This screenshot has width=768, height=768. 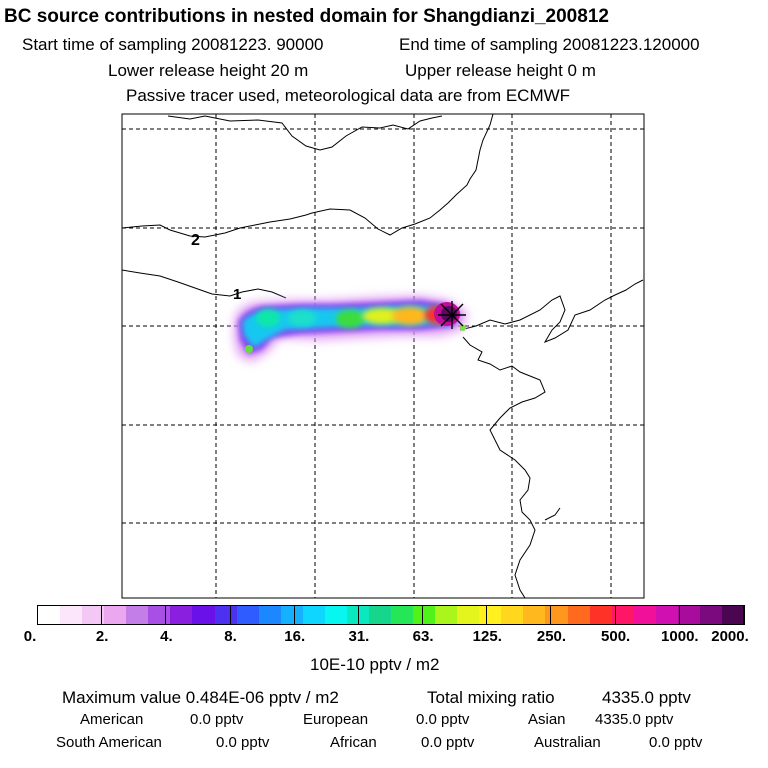 I want to click on colorbar-tick-label: 8., so click(x=230, y=636).